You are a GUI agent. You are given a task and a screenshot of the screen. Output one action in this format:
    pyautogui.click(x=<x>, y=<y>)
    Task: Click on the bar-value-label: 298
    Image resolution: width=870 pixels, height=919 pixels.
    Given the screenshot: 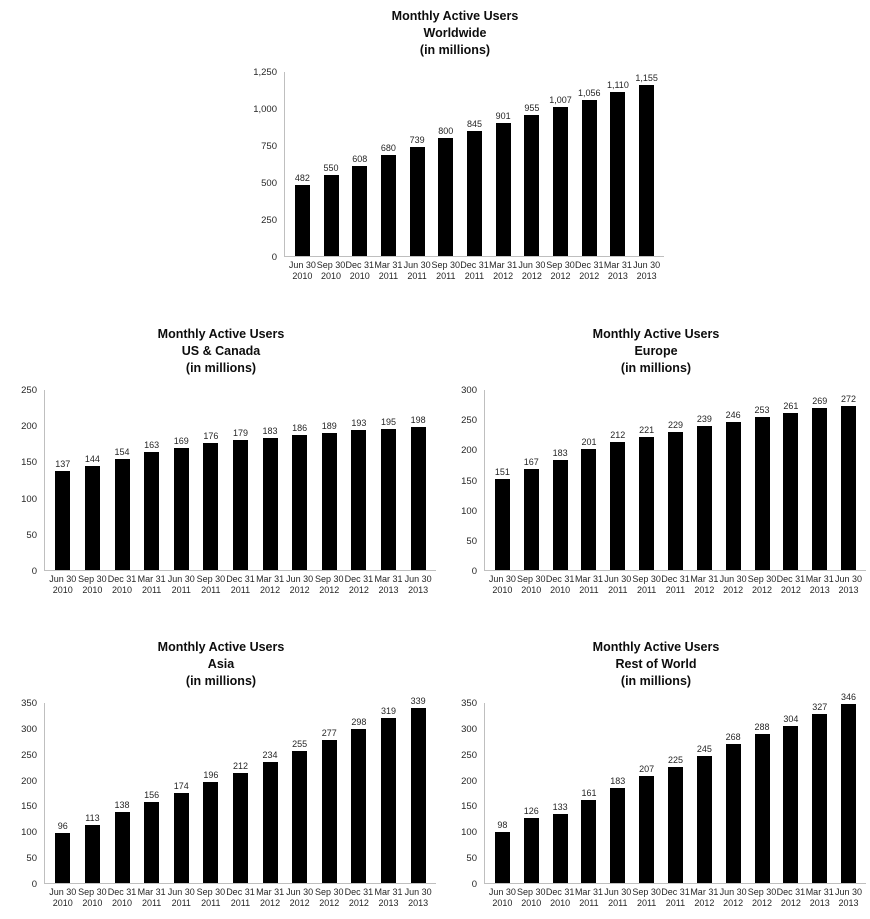 What is the action you would take?
    pyautogui.click(x=359, y=721)
    